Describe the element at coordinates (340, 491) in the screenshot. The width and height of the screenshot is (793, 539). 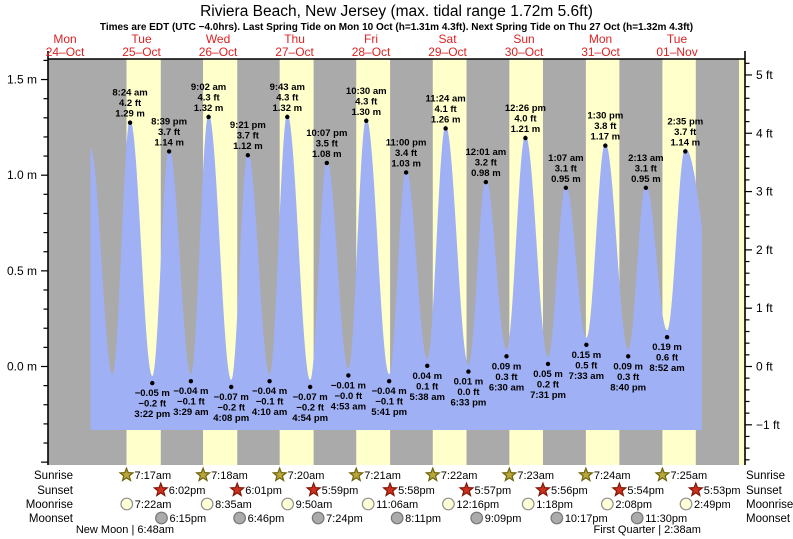
I see `sunset-time: 5:59pm` at that location.